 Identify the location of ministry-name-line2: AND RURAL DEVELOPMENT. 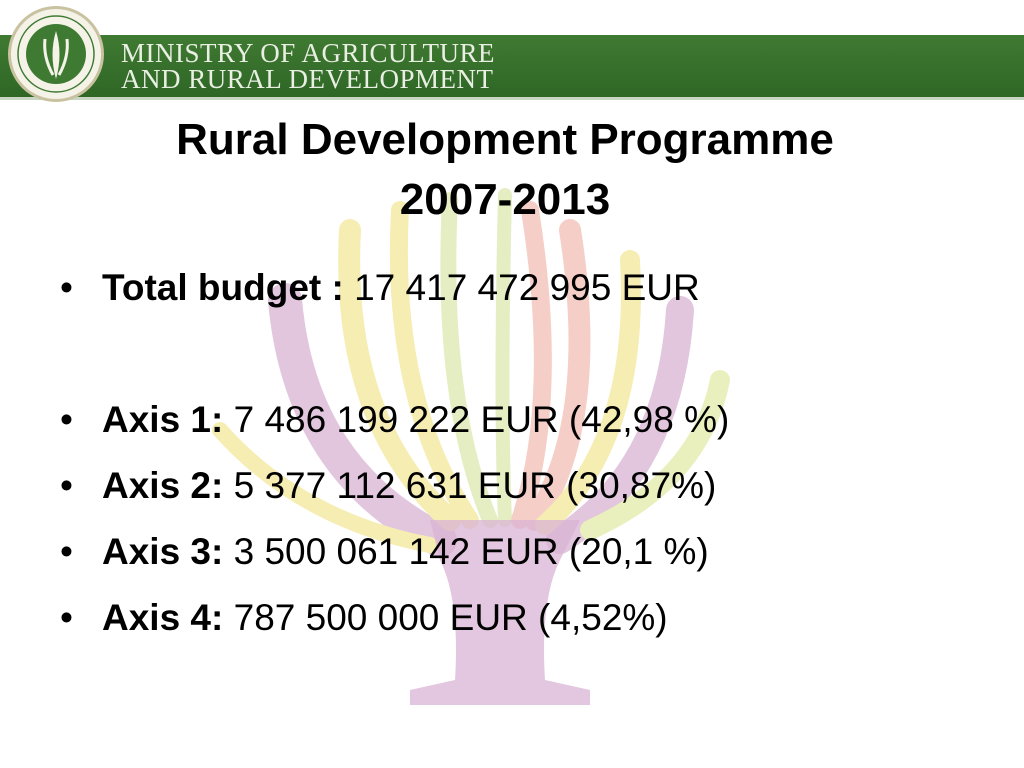
(307, 79).